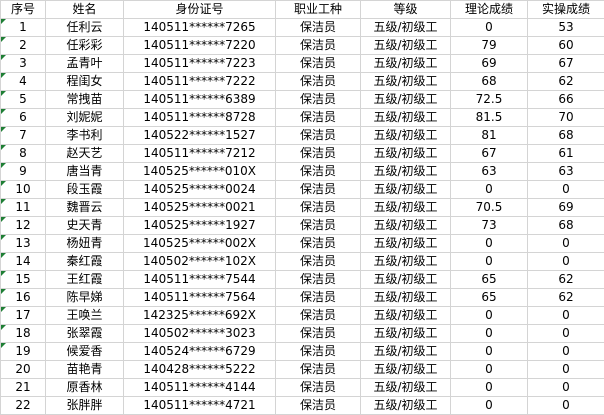  I want to click on cell-serial: 9, so click(23, 171).